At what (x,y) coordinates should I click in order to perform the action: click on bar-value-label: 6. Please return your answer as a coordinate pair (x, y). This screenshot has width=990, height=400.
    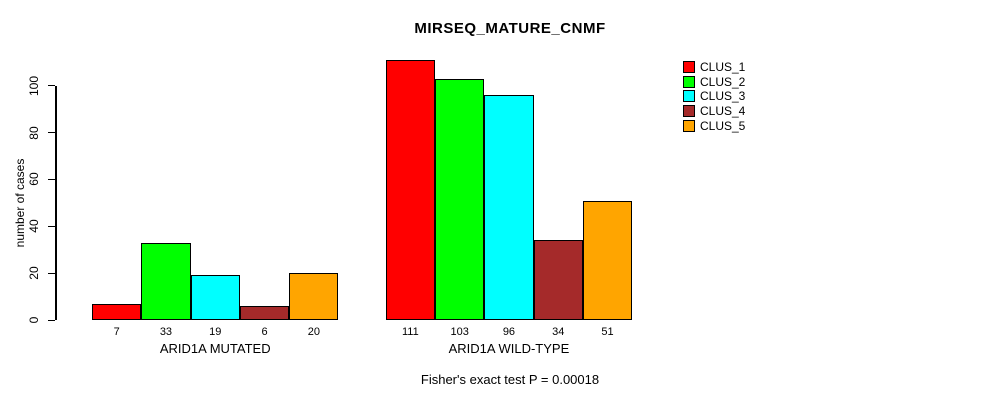
    Looking at the image, I should click on (264, 332).